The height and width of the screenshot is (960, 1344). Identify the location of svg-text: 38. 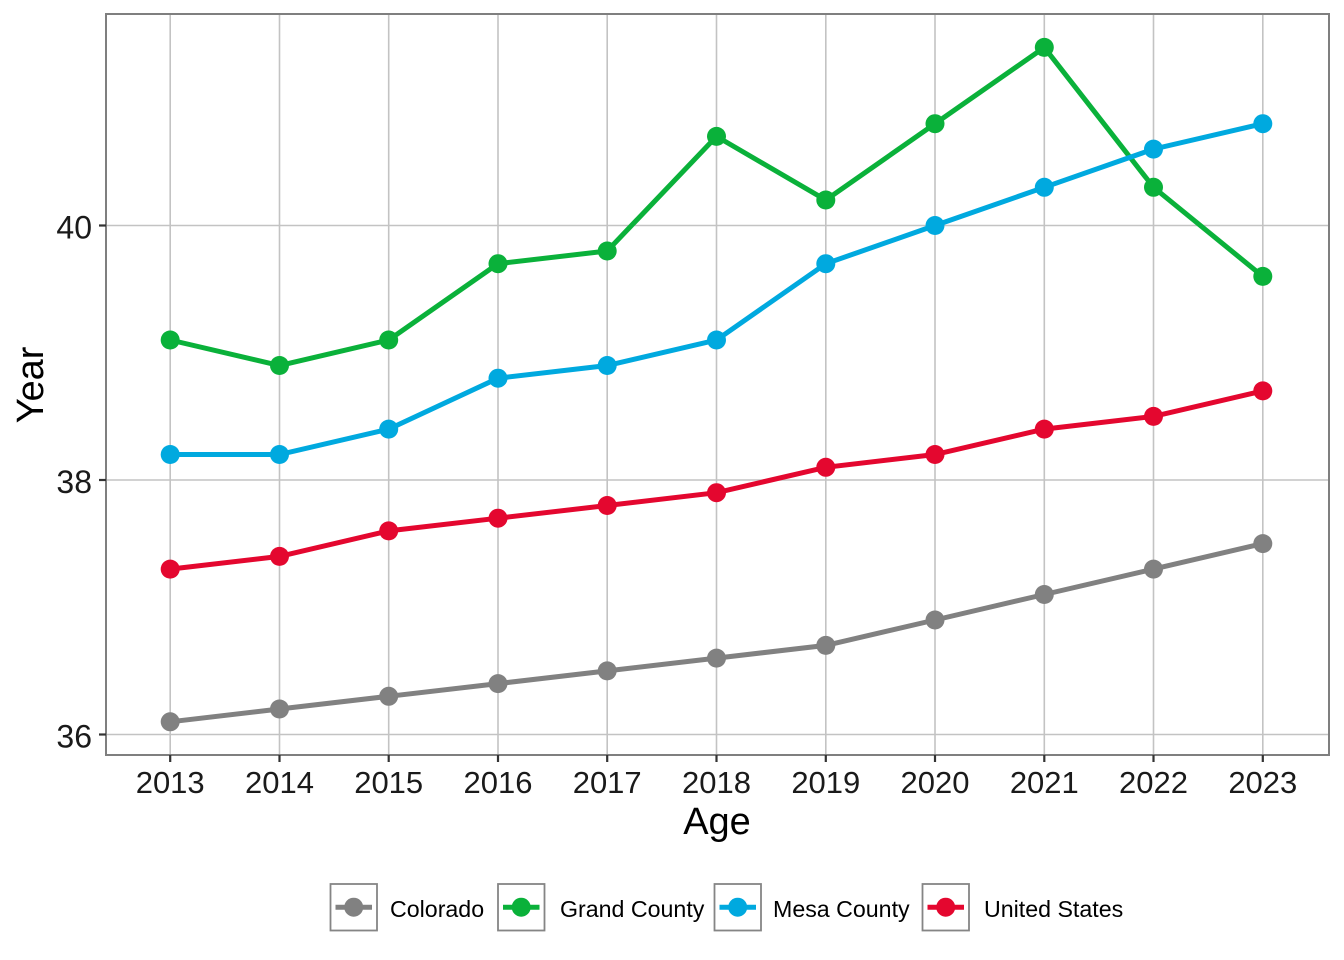
(74, 482).